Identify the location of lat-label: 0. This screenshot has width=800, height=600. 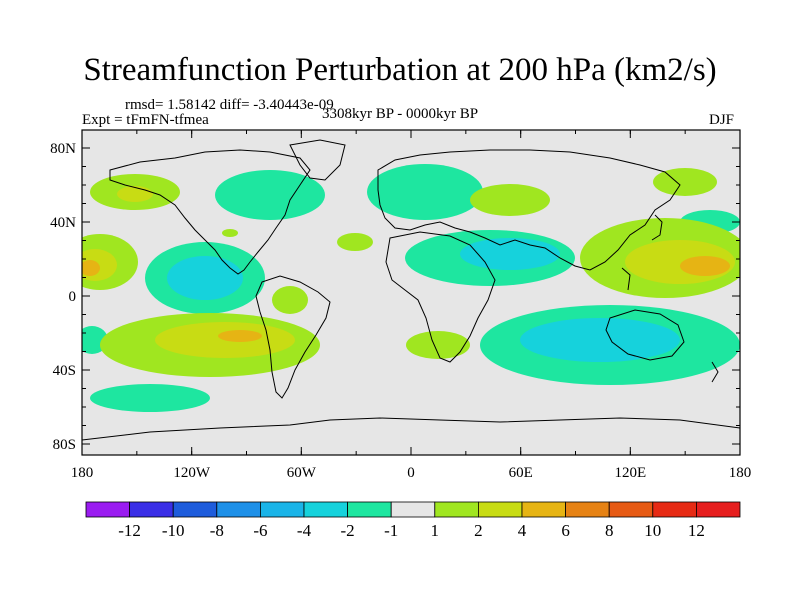
(73, 297).